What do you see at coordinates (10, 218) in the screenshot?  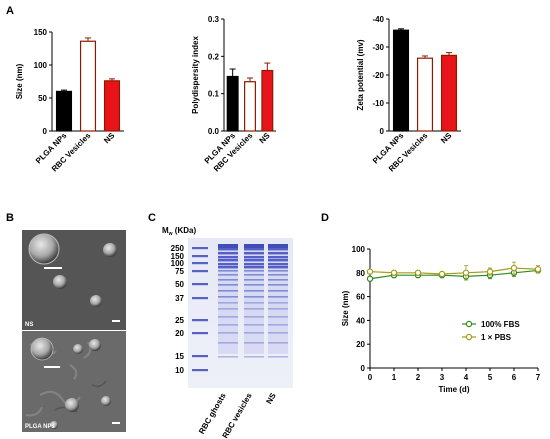 I see `panel-label-b: B` at bounding box center [10, 218].